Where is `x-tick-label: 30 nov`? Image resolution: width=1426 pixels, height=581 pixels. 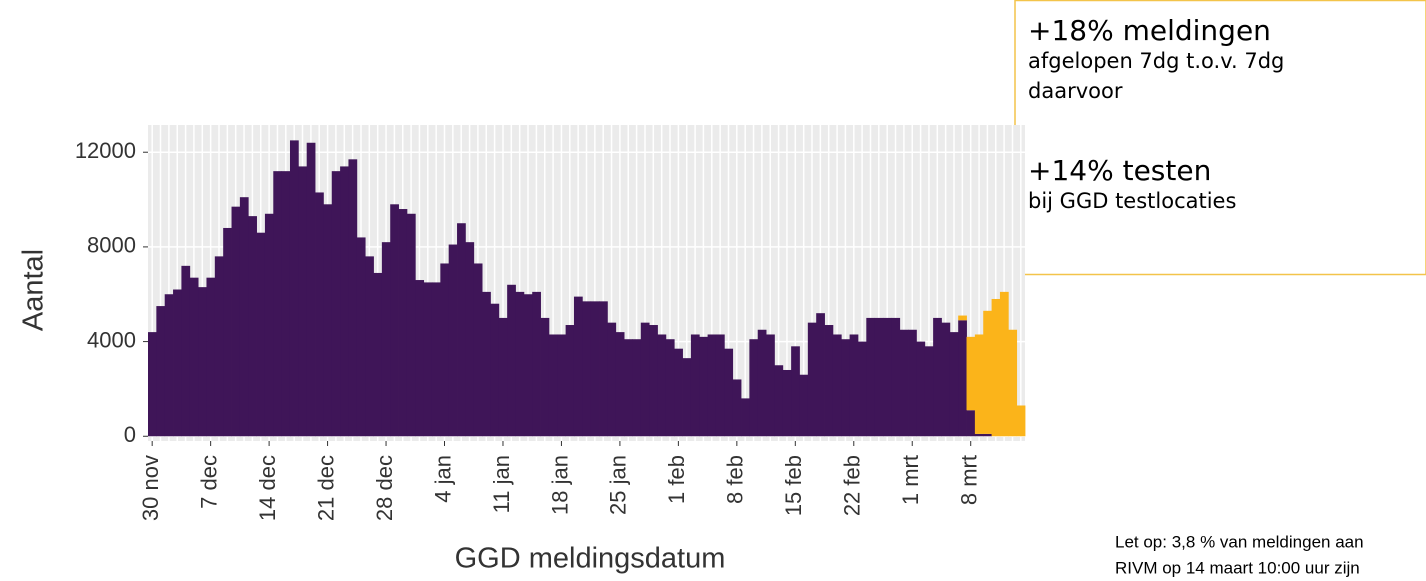
x-tick-label: 30 nov is located at coordinates (150, 488).